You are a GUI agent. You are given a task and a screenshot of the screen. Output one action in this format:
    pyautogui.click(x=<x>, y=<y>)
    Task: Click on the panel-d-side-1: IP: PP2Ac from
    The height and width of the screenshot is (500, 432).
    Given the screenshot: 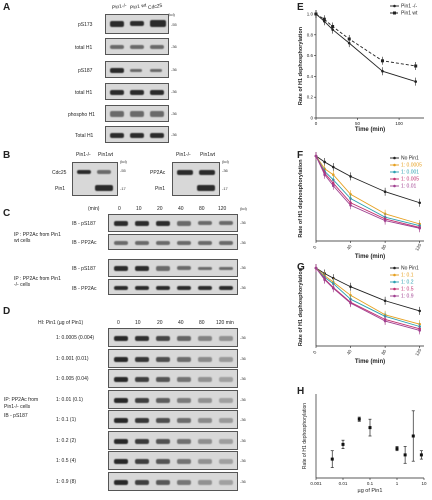 What is the action you would take?
    pyautogui.click(x=21, y=400)
    